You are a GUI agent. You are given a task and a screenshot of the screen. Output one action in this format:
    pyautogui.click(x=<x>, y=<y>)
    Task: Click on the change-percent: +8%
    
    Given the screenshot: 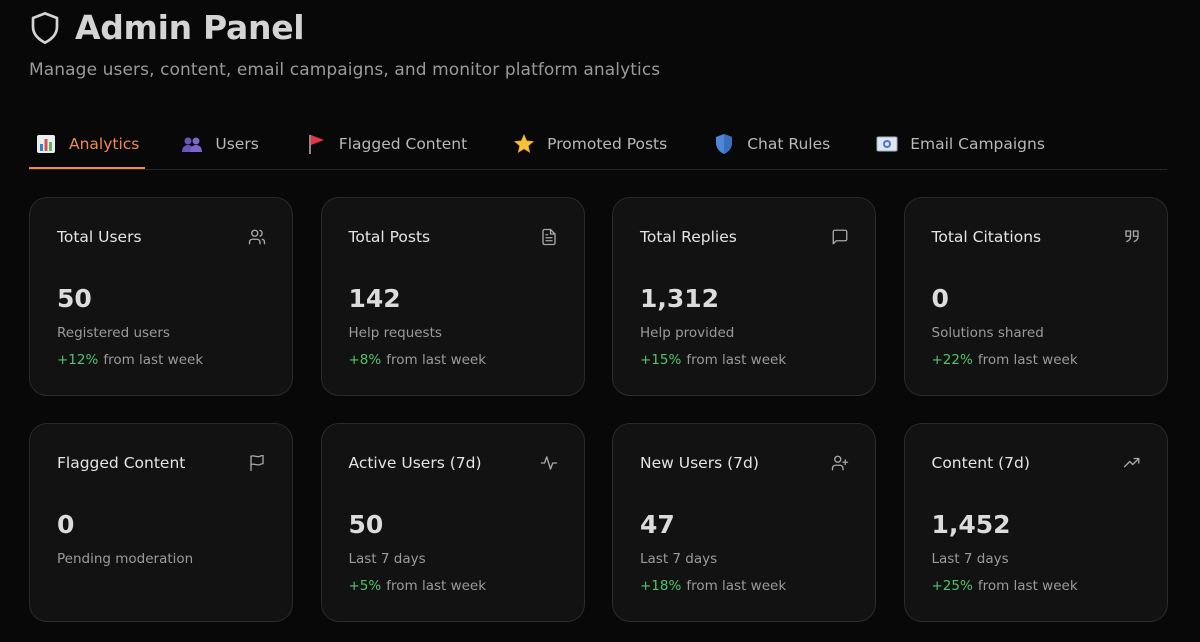 What is the action you would take?
    pyautogui.click(x=365, y=360)
    